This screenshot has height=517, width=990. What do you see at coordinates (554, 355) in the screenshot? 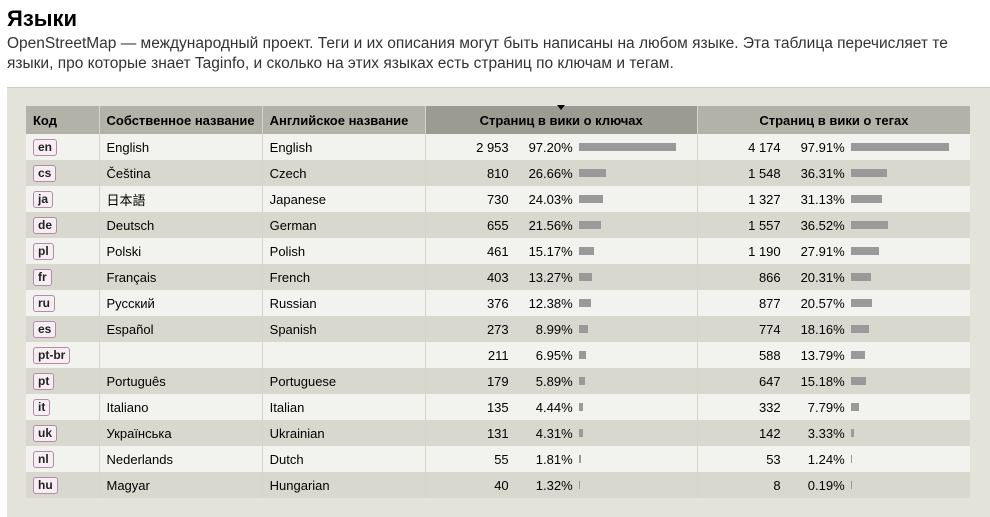
I see `key-pages-percent: 6.95%` at bounding box center [554, 355].